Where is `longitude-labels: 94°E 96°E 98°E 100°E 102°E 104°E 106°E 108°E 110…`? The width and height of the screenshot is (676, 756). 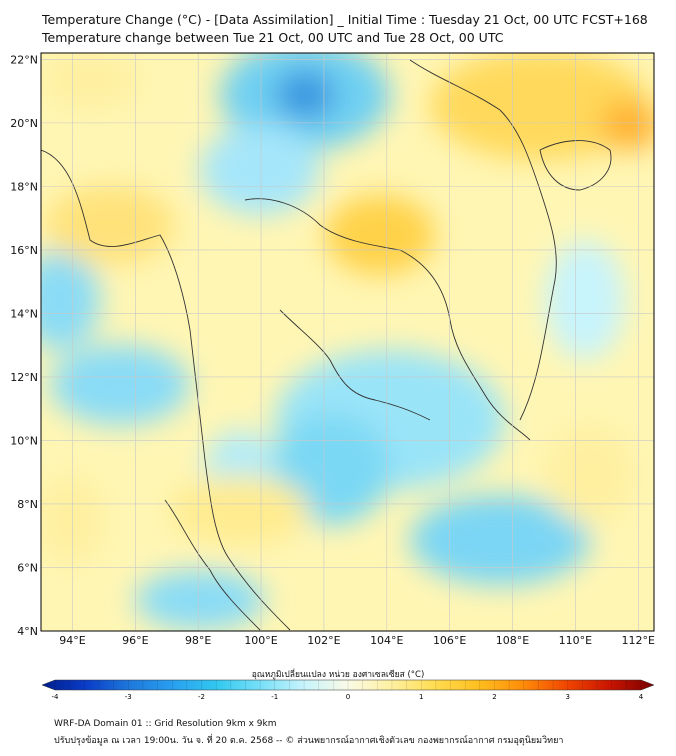 longitude-labels: 94°E 96°E 98°E 100°E 102°E 104°E 106°E 108°E 110… is located at coordinates (357, 640).